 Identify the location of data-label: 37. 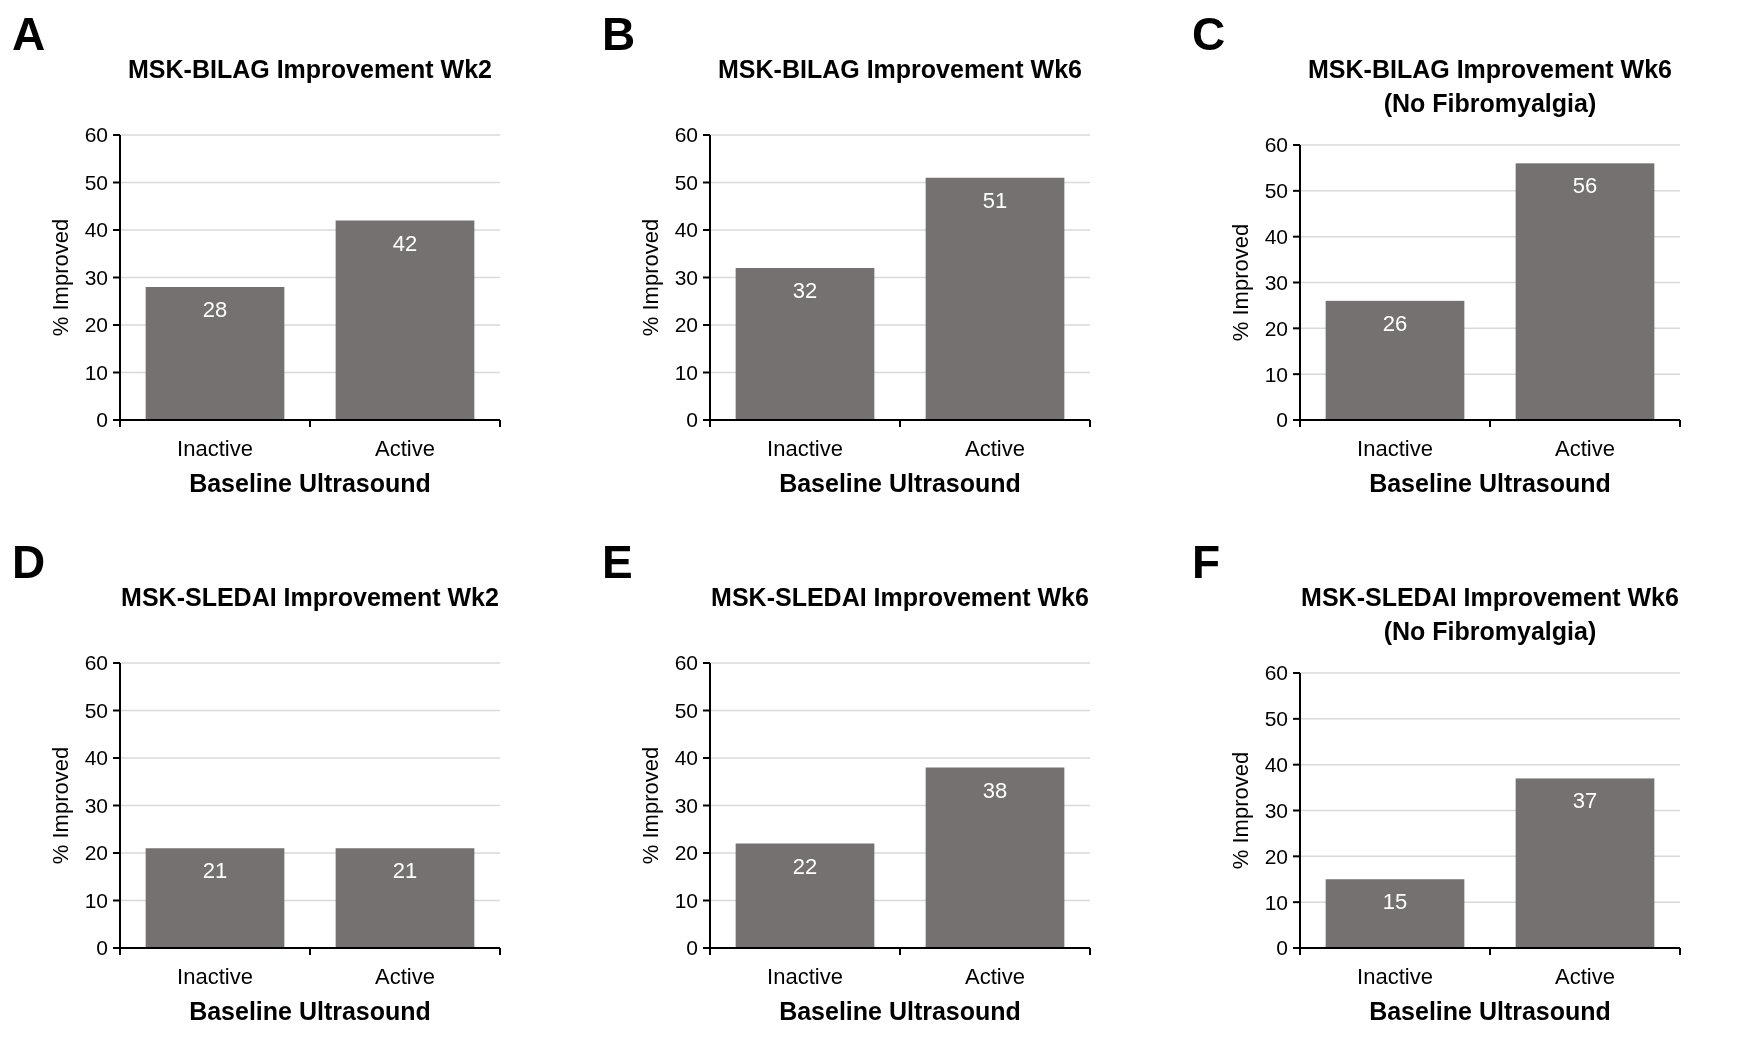
(1585, 801).